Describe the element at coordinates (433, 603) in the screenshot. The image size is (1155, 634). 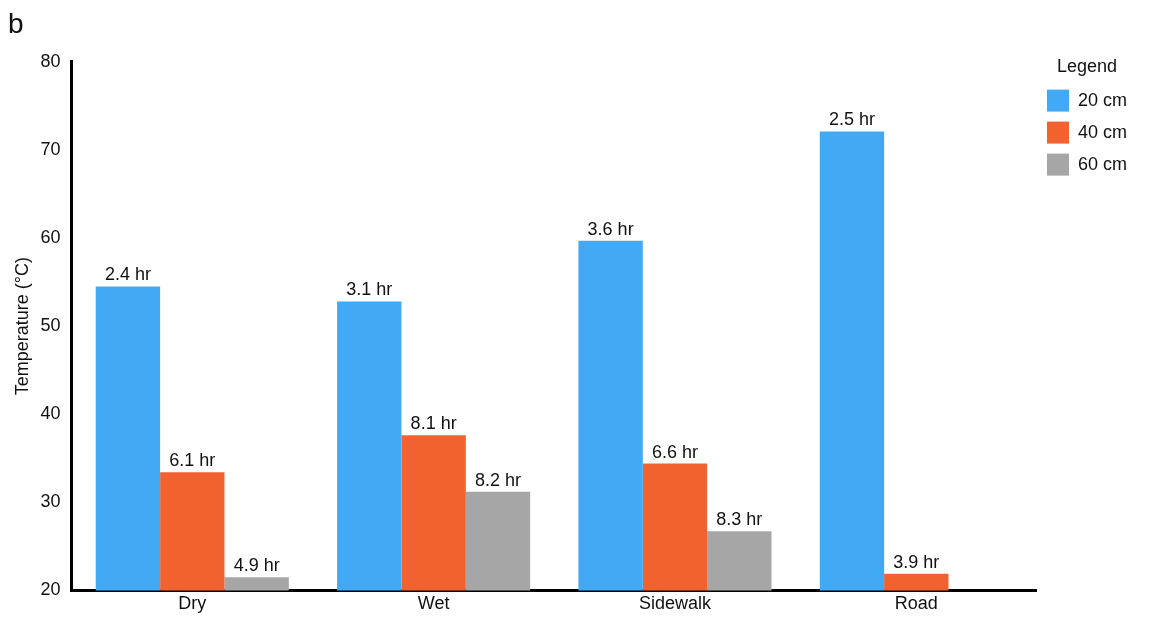
I see `x-tick-label: Wet` at that location.